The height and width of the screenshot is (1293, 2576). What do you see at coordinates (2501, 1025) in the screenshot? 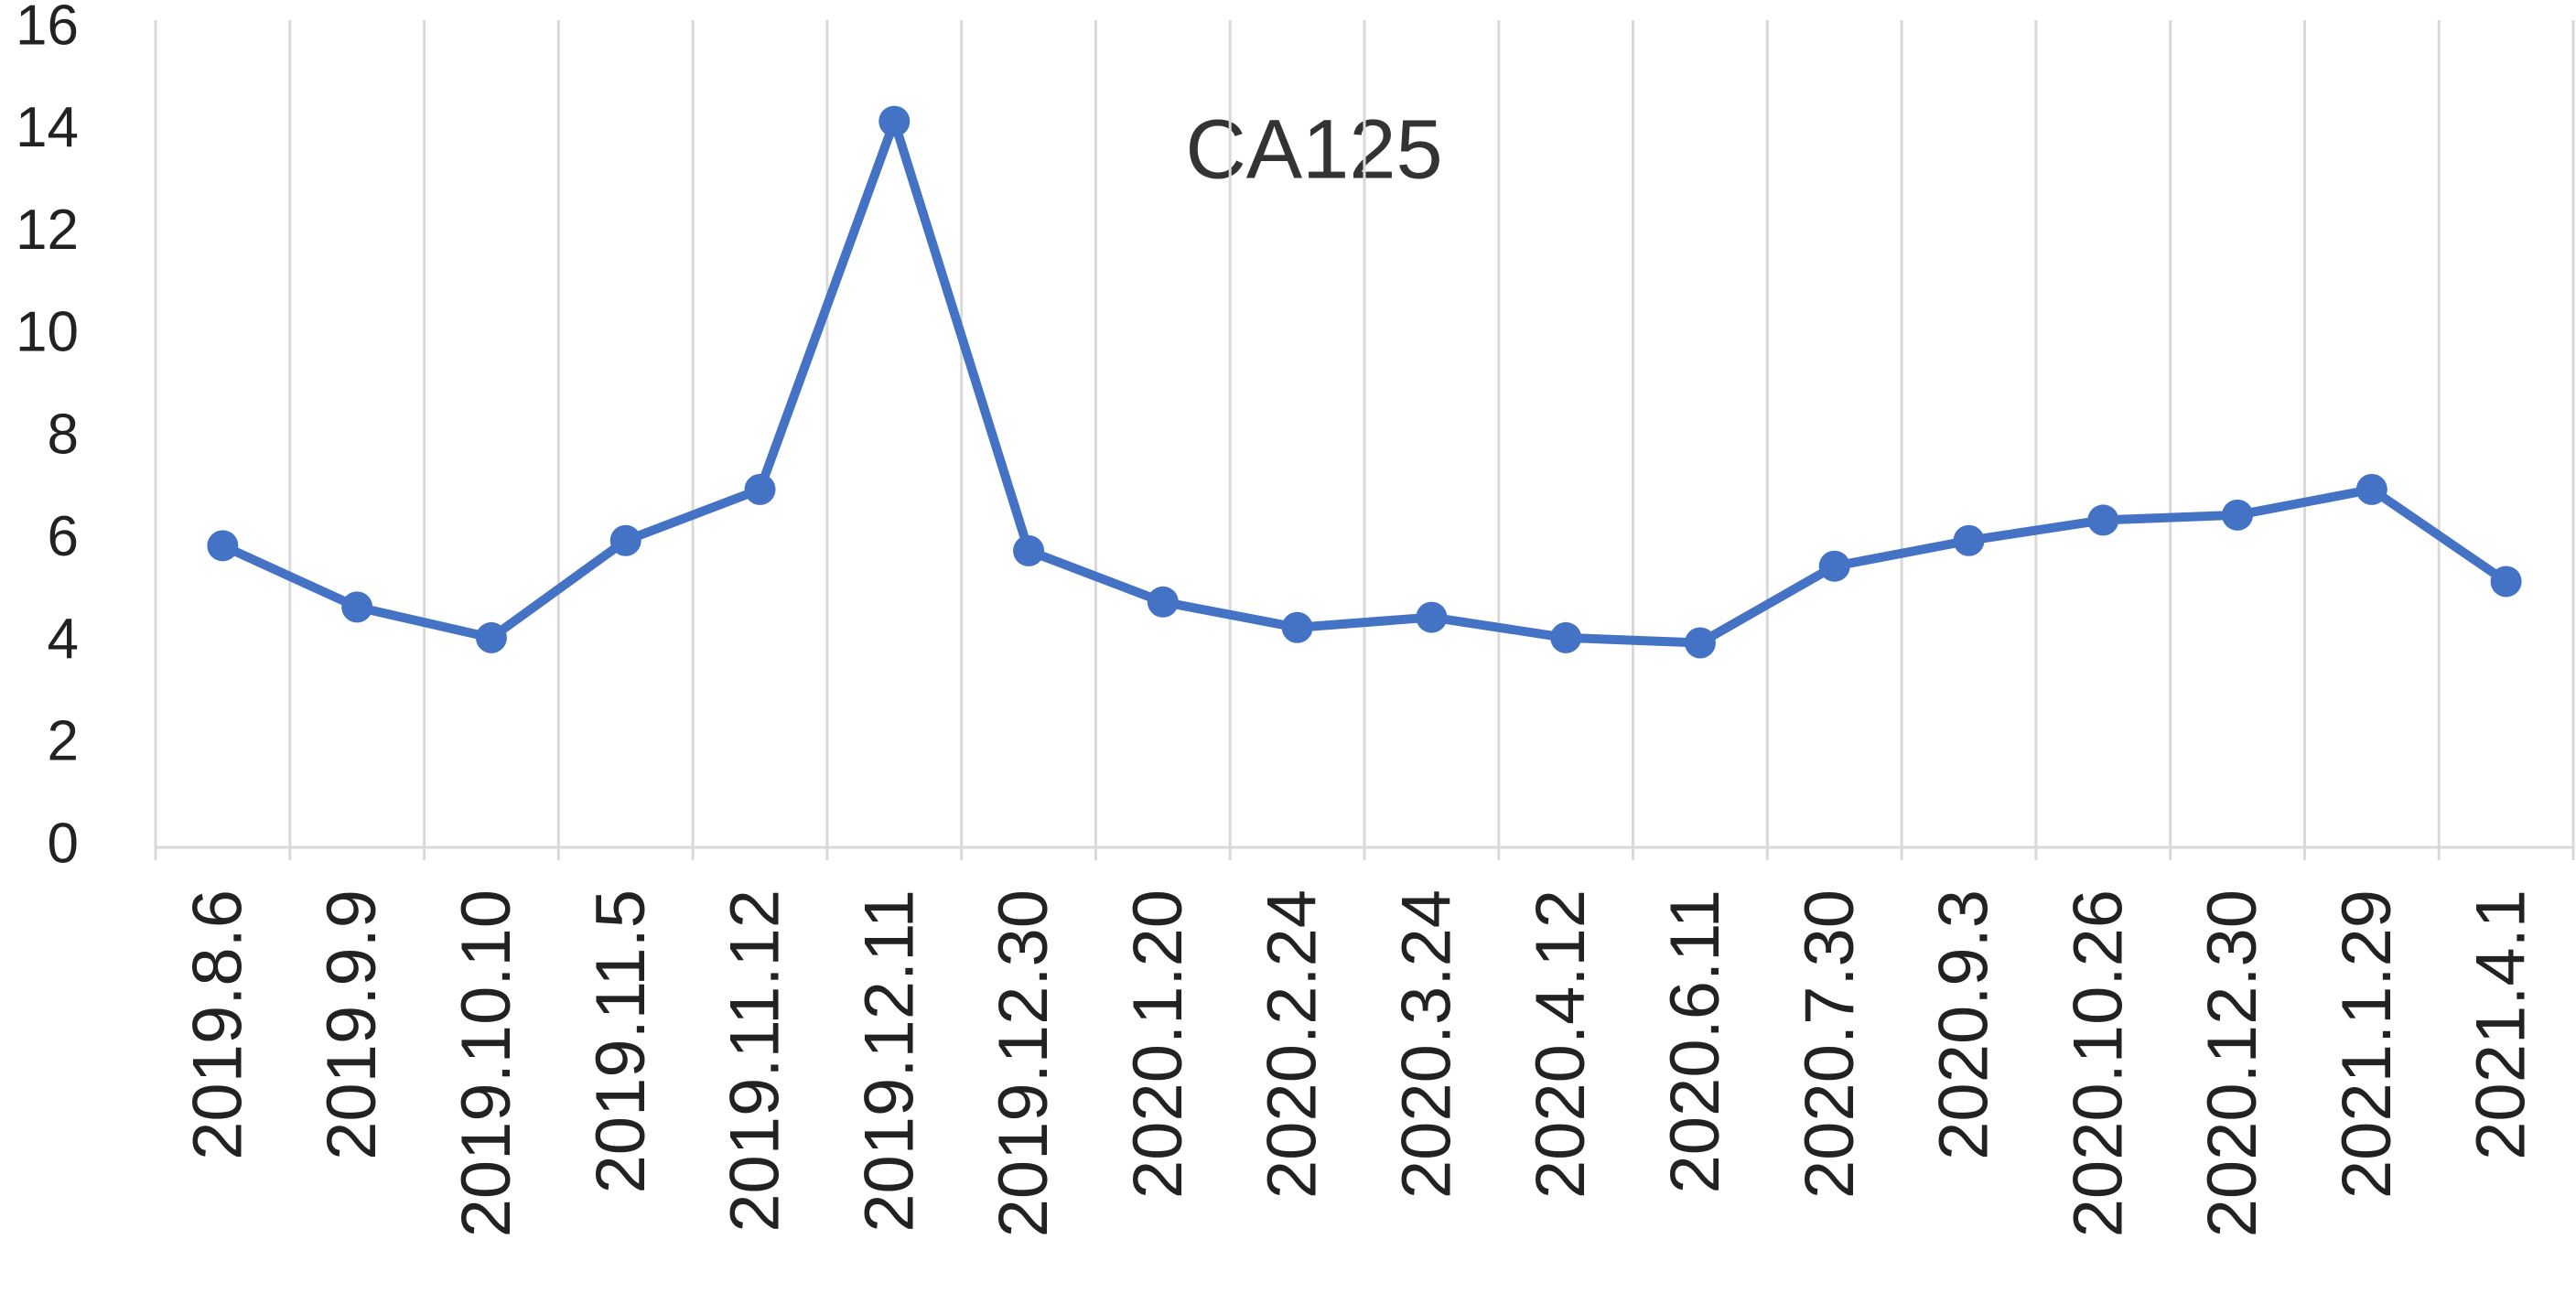
I see `x-tick-label: 2021.4.1` at bounding box center [2501, 1025].